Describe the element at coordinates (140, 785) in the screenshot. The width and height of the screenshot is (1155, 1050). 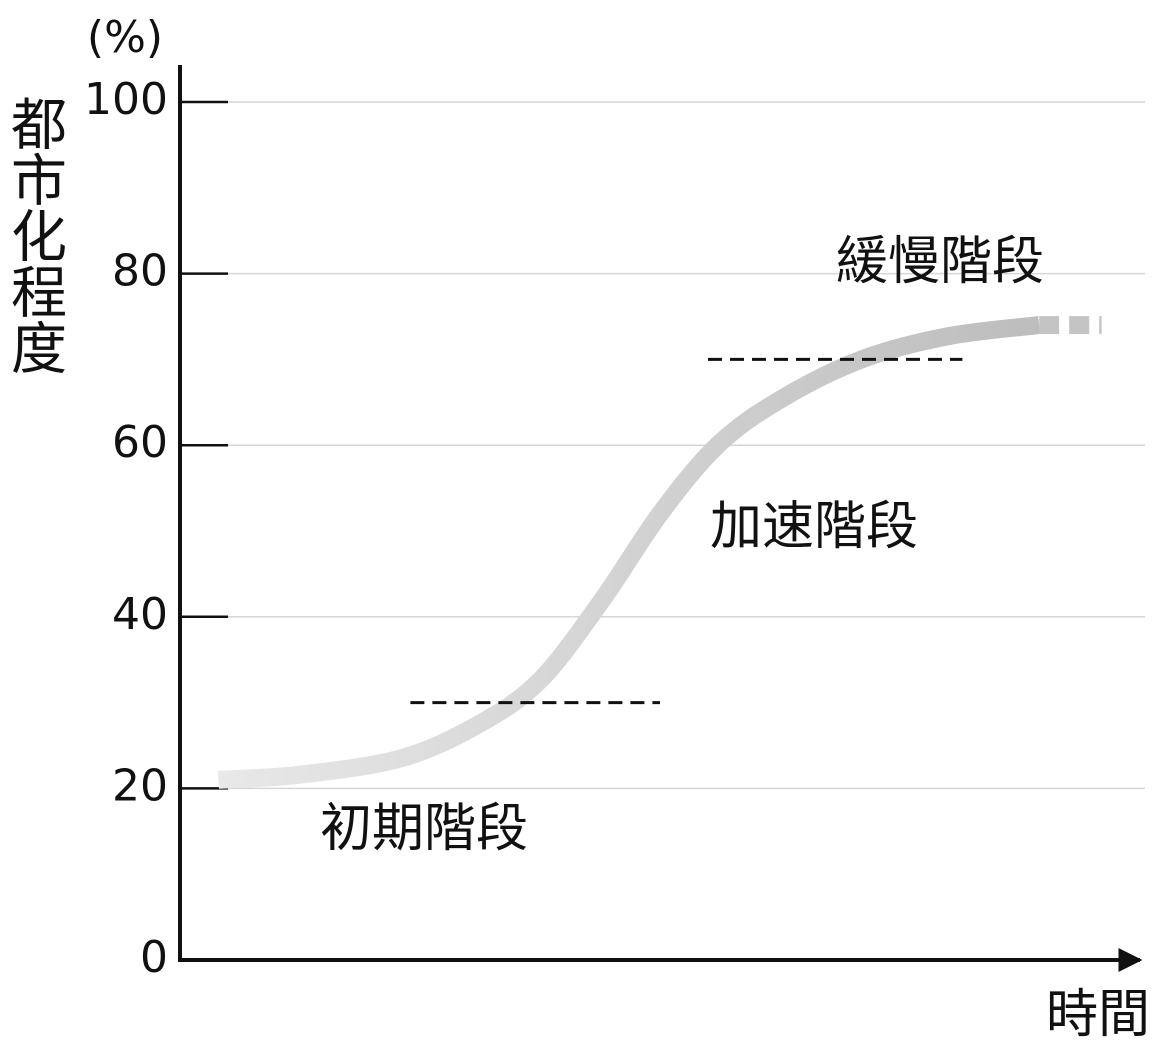
I see `y-tick-label: 20` at that location.